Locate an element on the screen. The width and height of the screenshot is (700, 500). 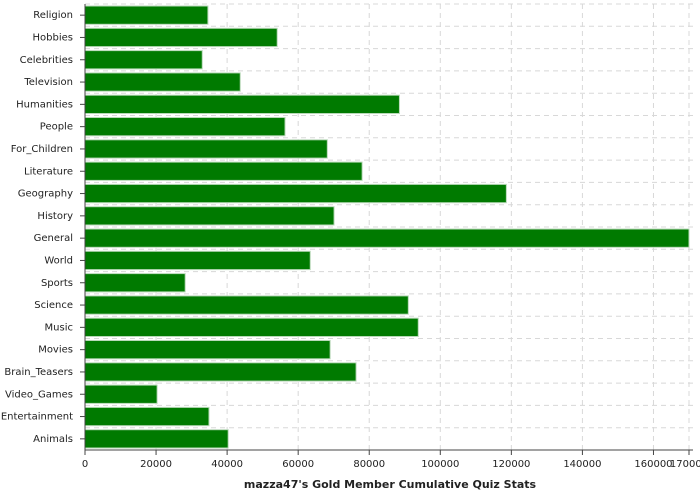
x-tick-label: 160000 is located at coordinates (653, 464).